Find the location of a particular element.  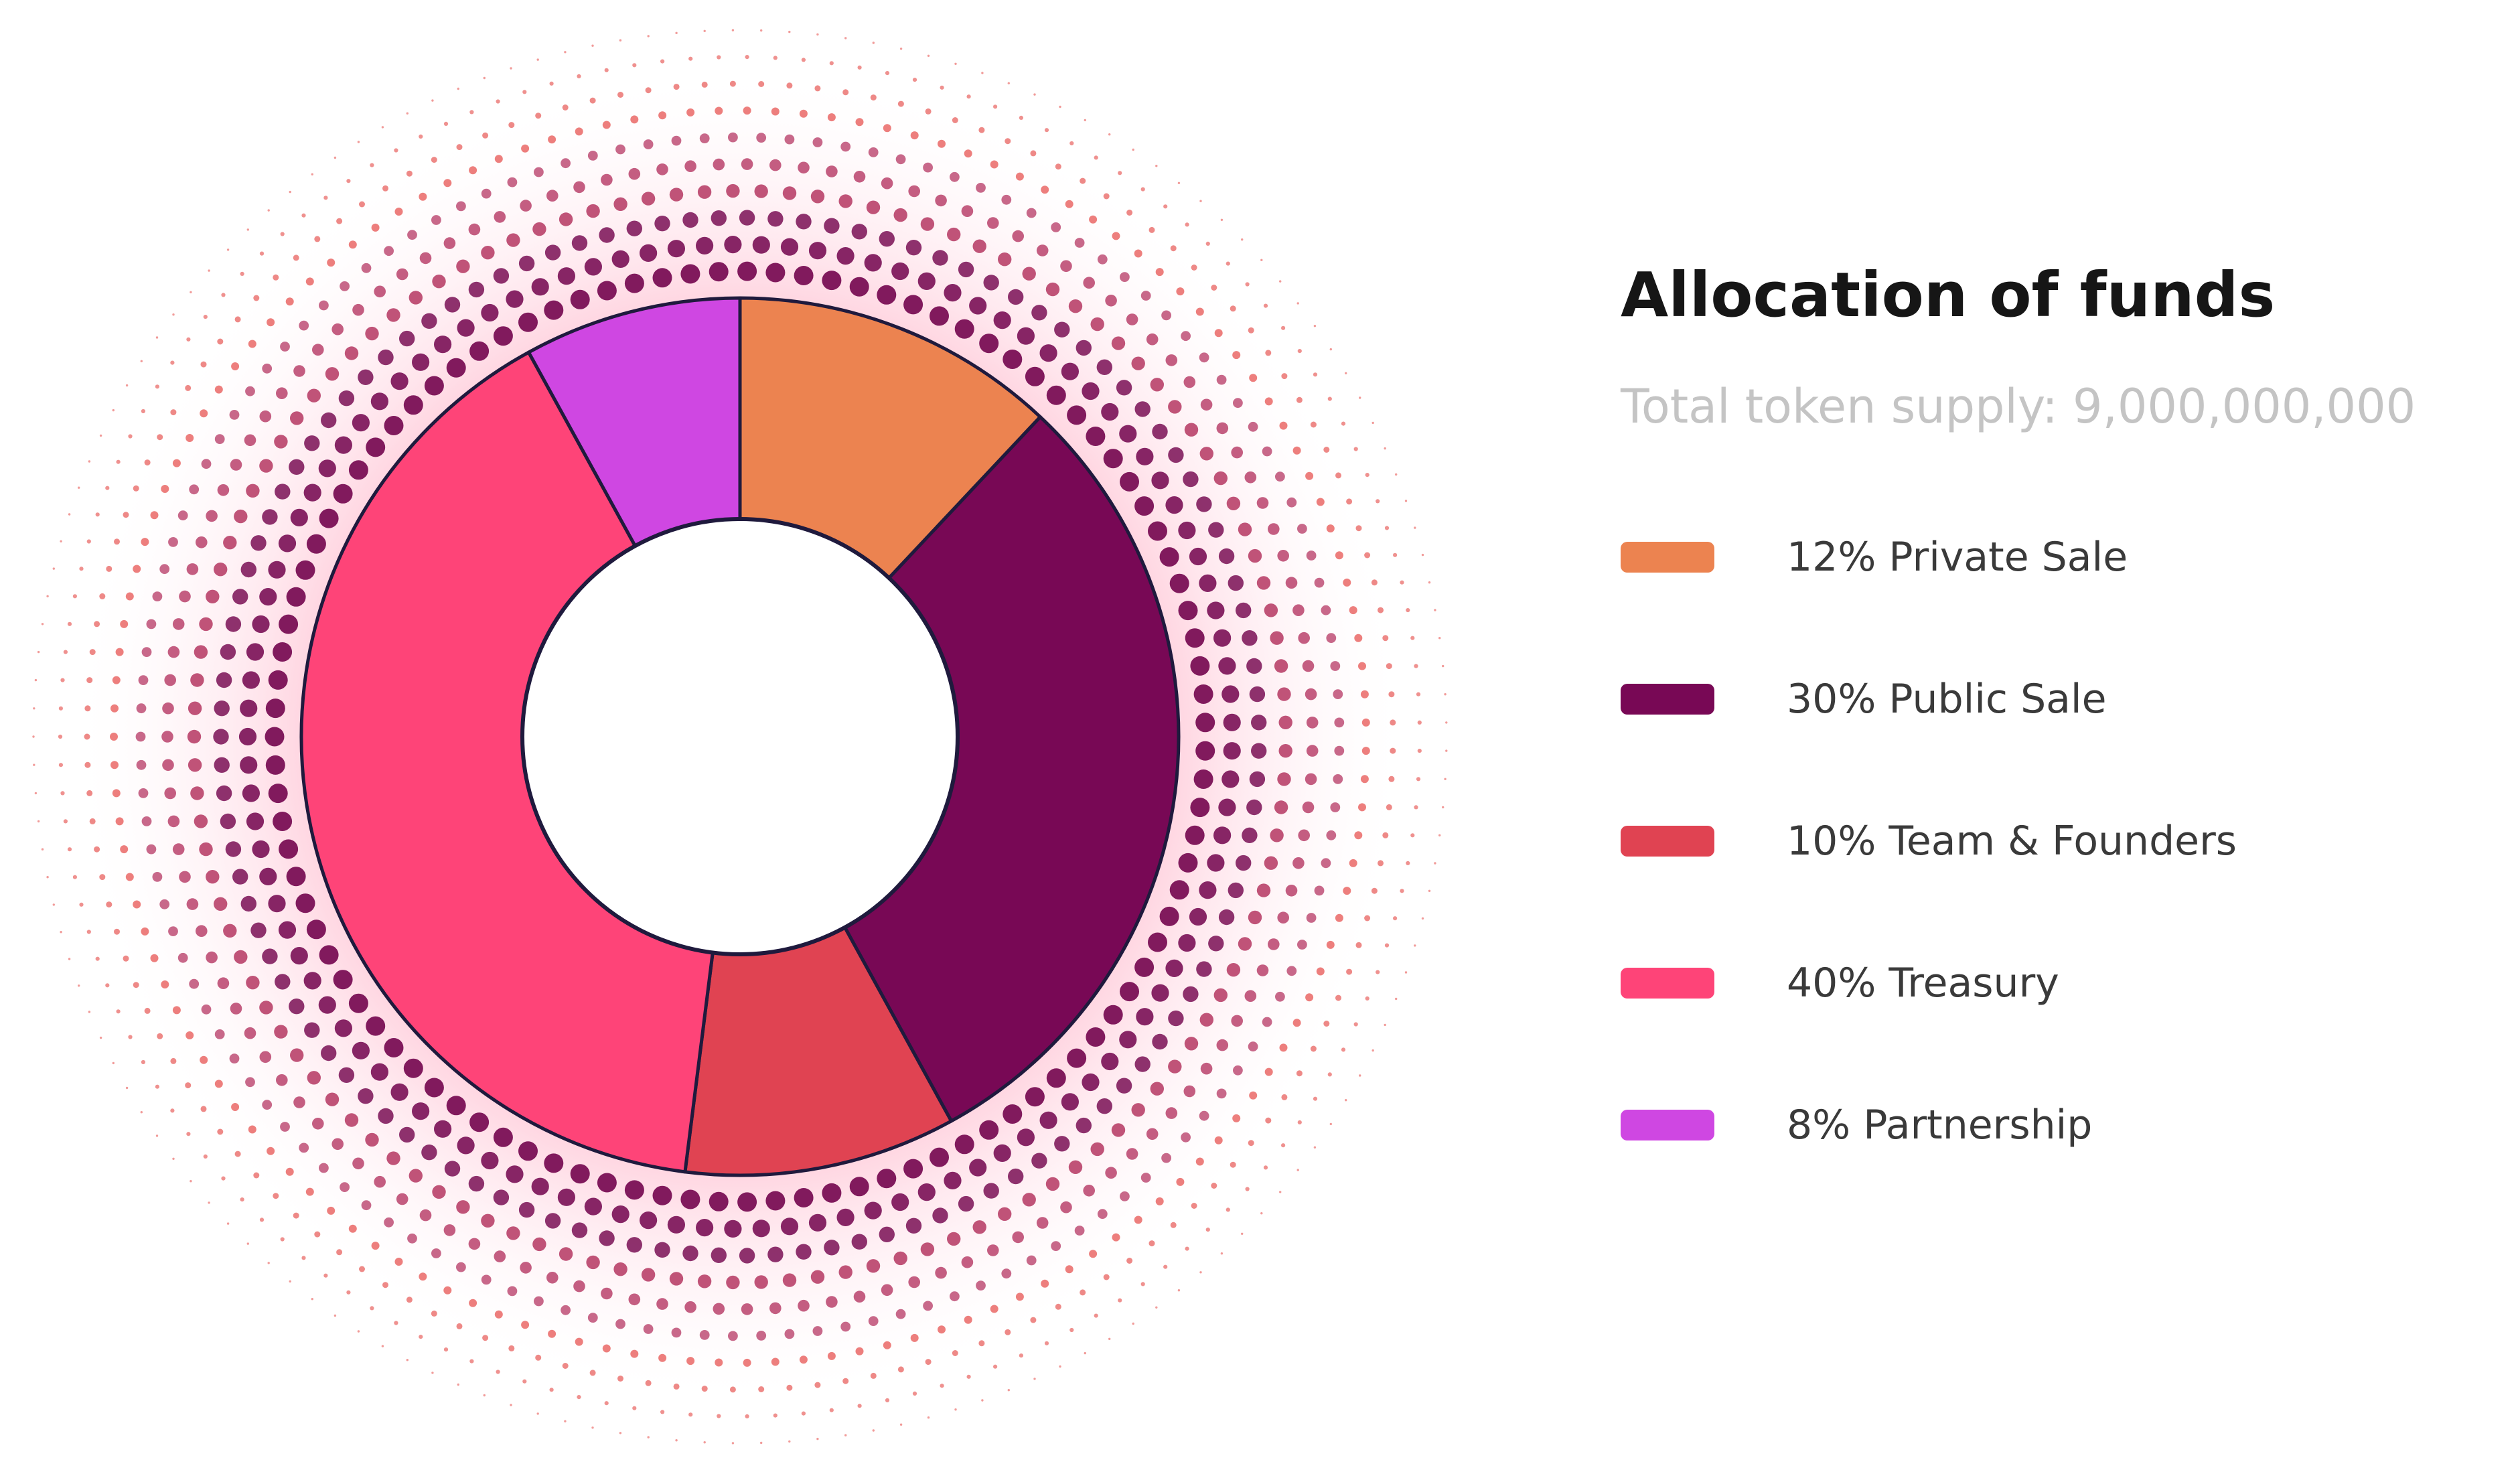

chart-subtitle: Total token supply: 9,000,000,000 is located at coordinates (2018, 407).